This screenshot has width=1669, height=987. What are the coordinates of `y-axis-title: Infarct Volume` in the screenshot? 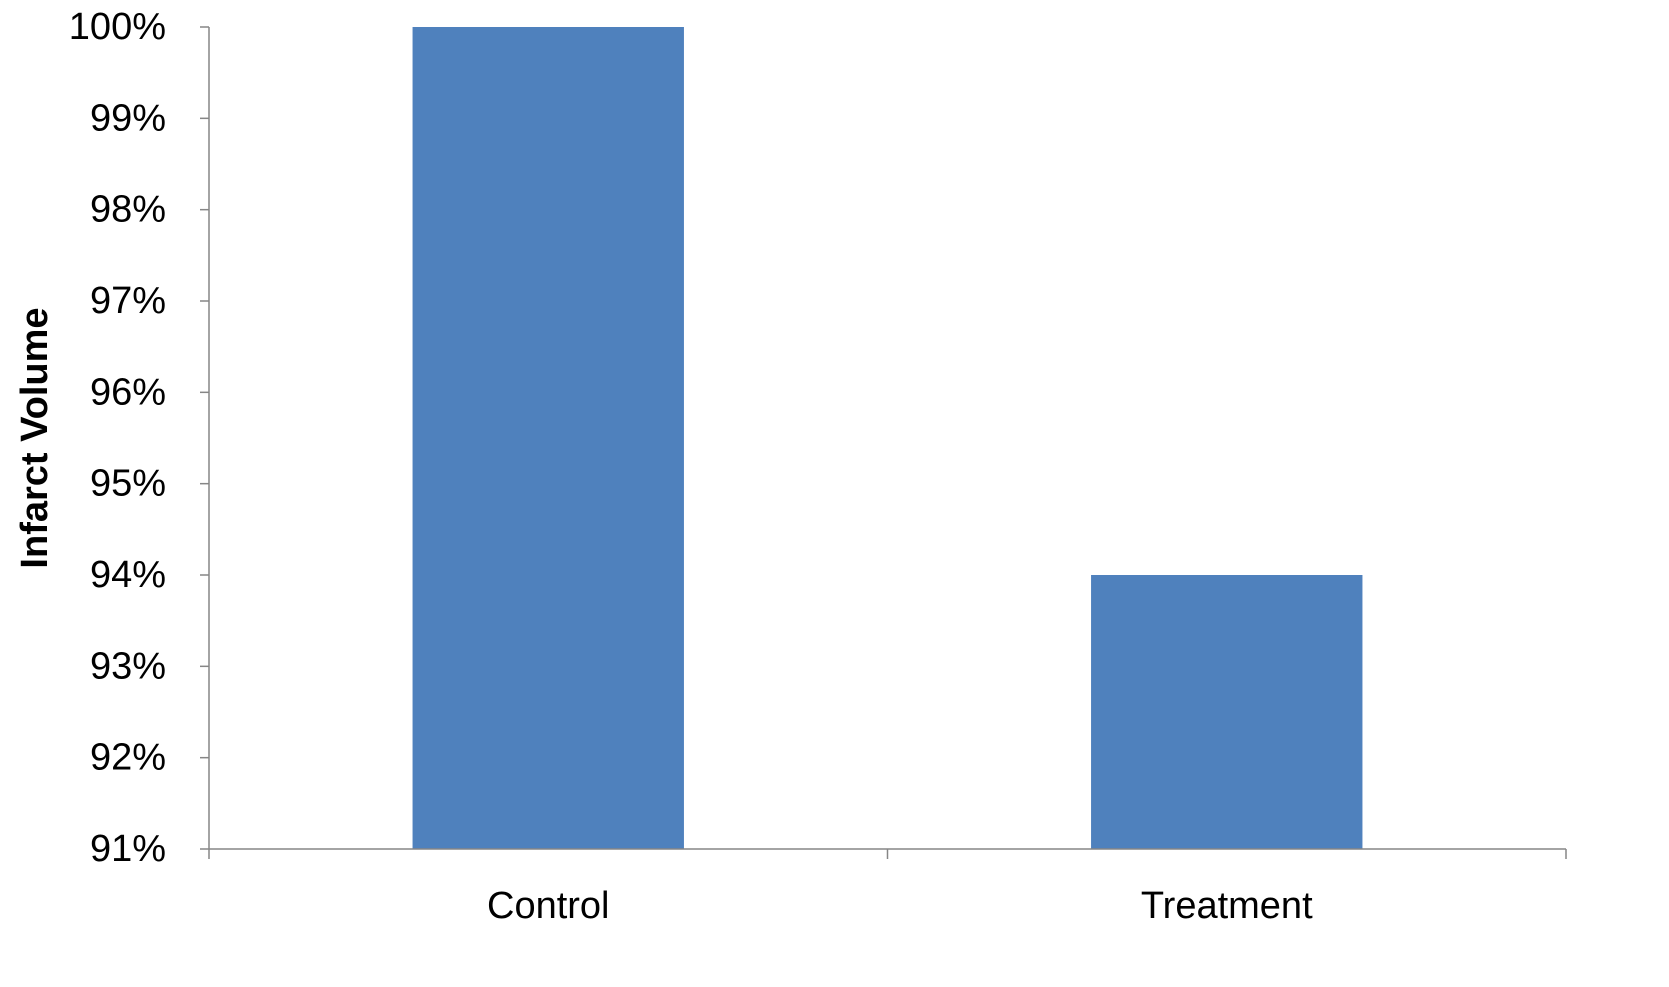 It's located at (35, 437).